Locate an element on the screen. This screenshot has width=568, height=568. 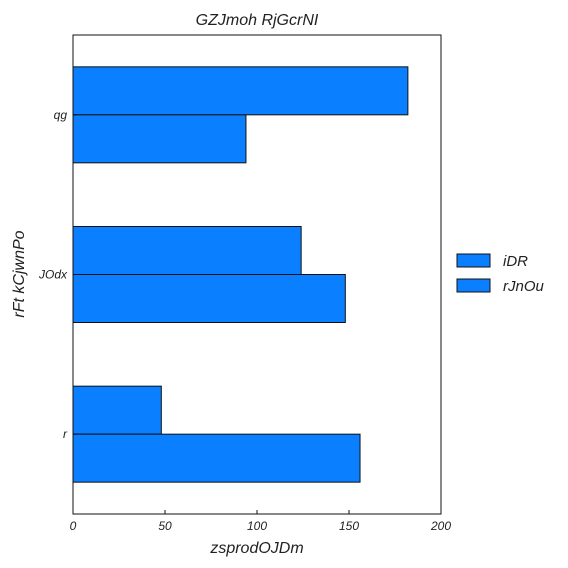
bar-iDR-qg is located at coordinates (240, 91).